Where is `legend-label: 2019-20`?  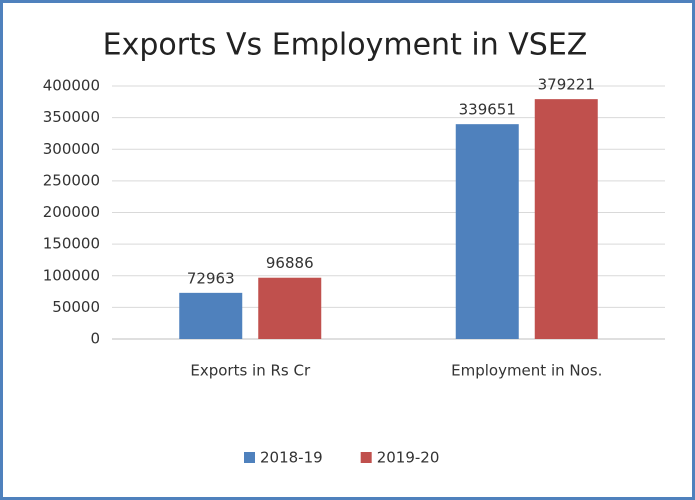
legend-label: 2019-20 is located at coordinates (408, 458).